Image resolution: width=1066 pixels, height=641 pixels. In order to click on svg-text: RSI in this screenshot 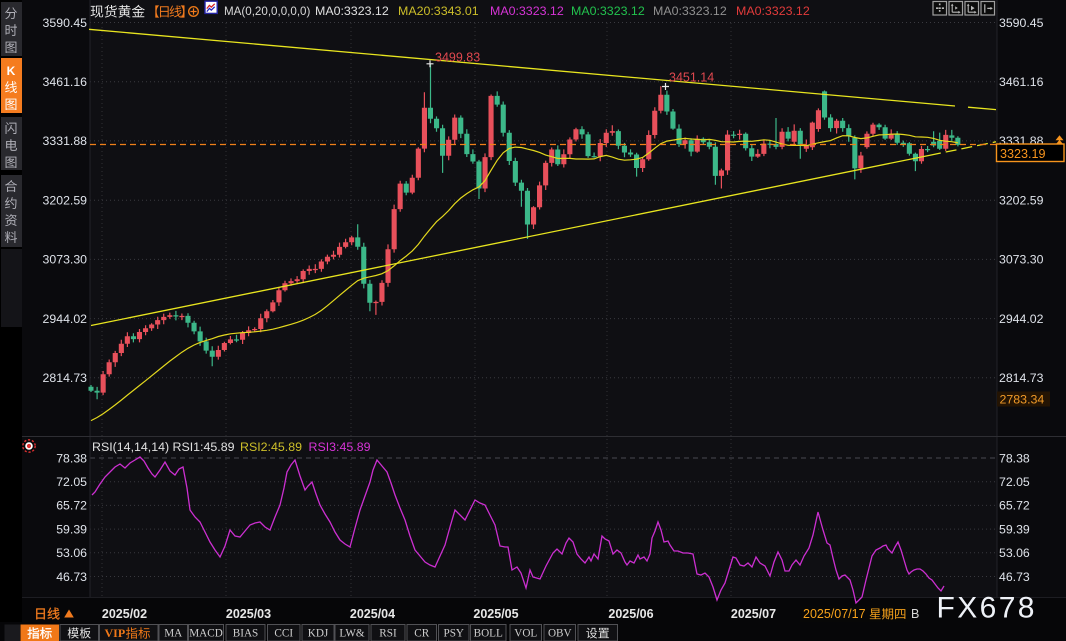, I will do `click(388, 634)`.